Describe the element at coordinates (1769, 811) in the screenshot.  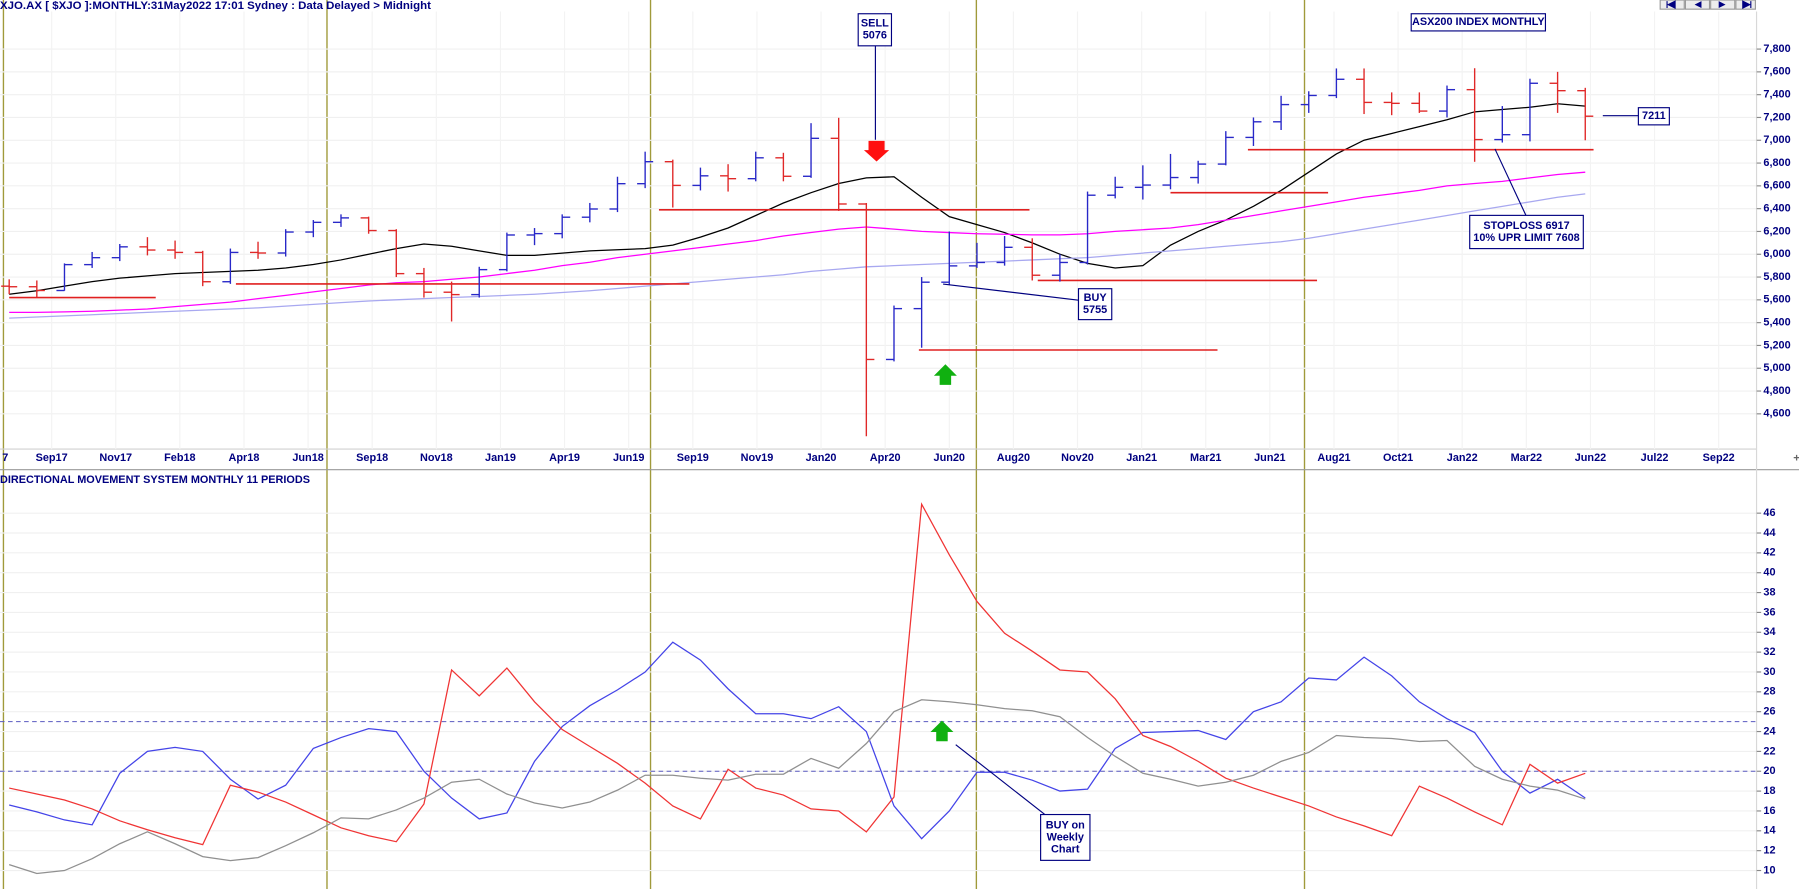
I see `y-tick-label: 16` at that location.